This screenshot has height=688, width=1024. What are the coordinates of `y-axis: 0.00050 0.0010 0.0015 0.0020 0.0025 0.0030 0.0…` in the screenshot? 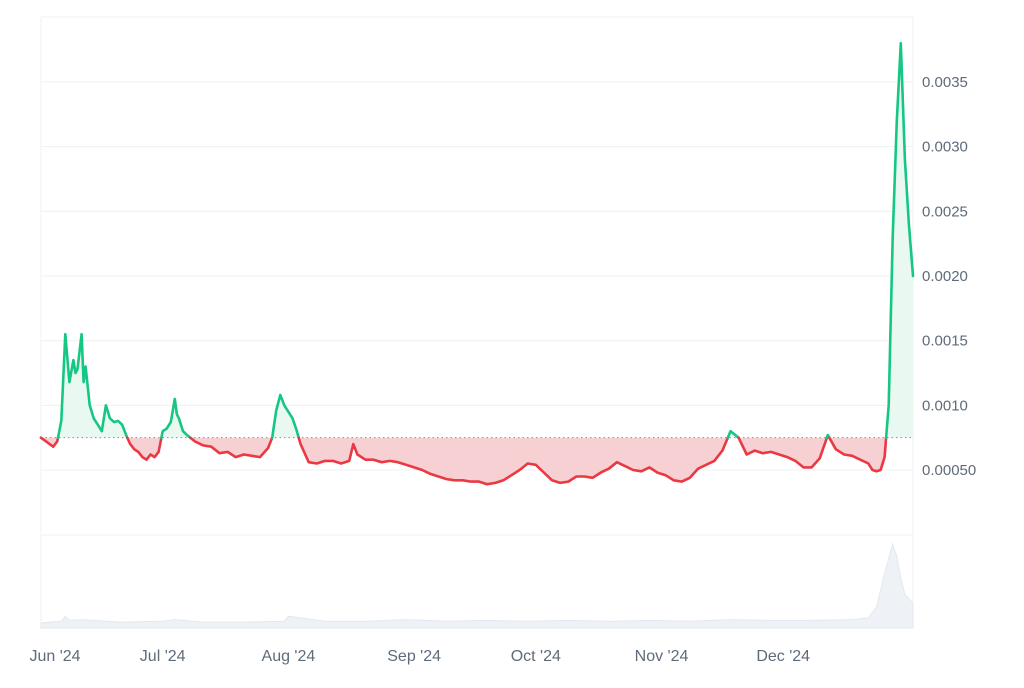 It's located at (949, 276).